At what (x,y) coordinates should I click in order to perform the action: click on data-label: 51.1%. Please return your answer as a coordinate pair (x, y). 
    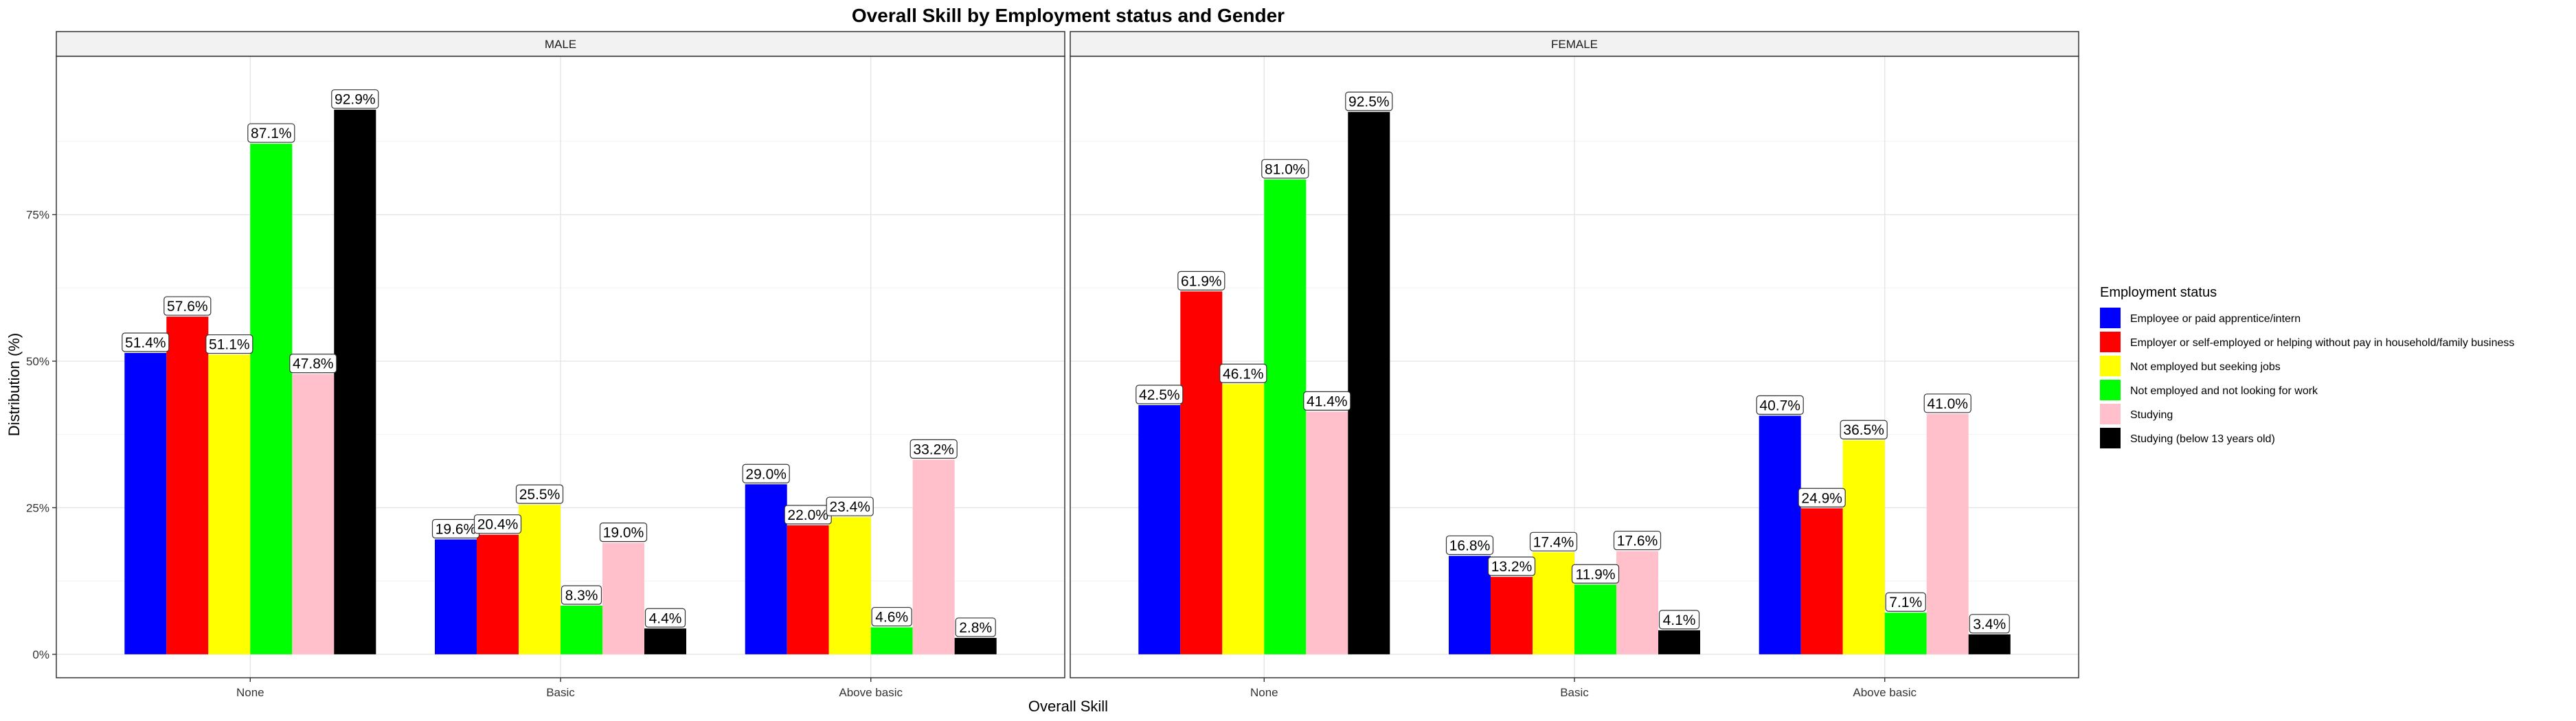
    Looking at the image, I should click on (229, 345).